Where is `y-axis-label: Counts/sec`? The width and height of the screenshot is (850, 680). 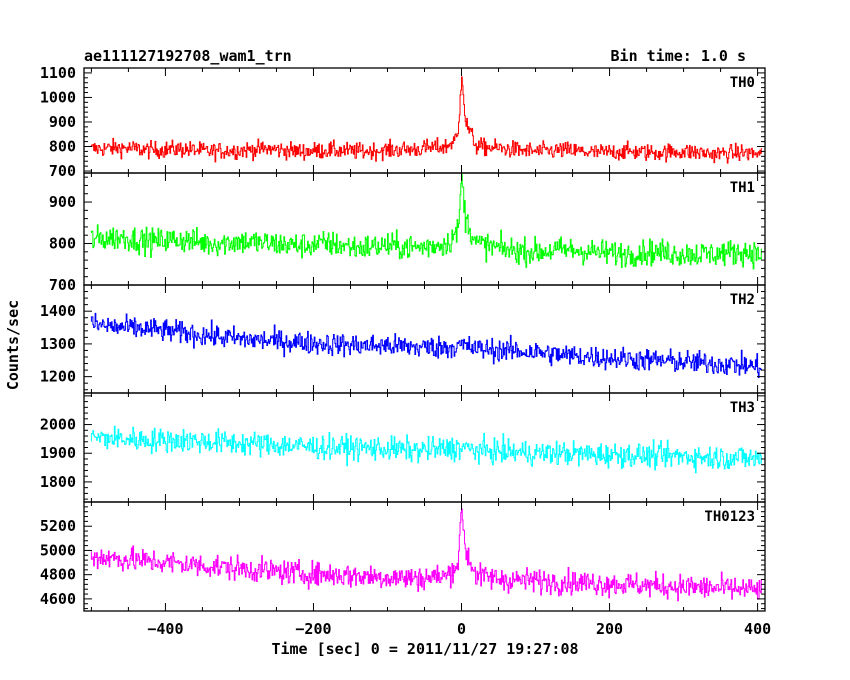 y-axis-label: Counts/sec is located at coordinates (13, 345).